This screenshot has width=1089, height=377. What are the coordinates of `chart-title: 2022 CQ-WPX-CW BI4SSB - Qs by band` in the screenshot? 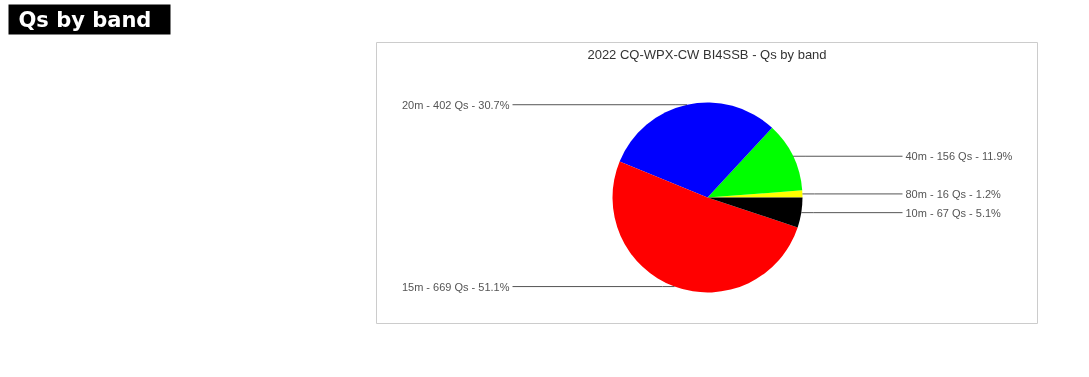 It's located at (707, 54).